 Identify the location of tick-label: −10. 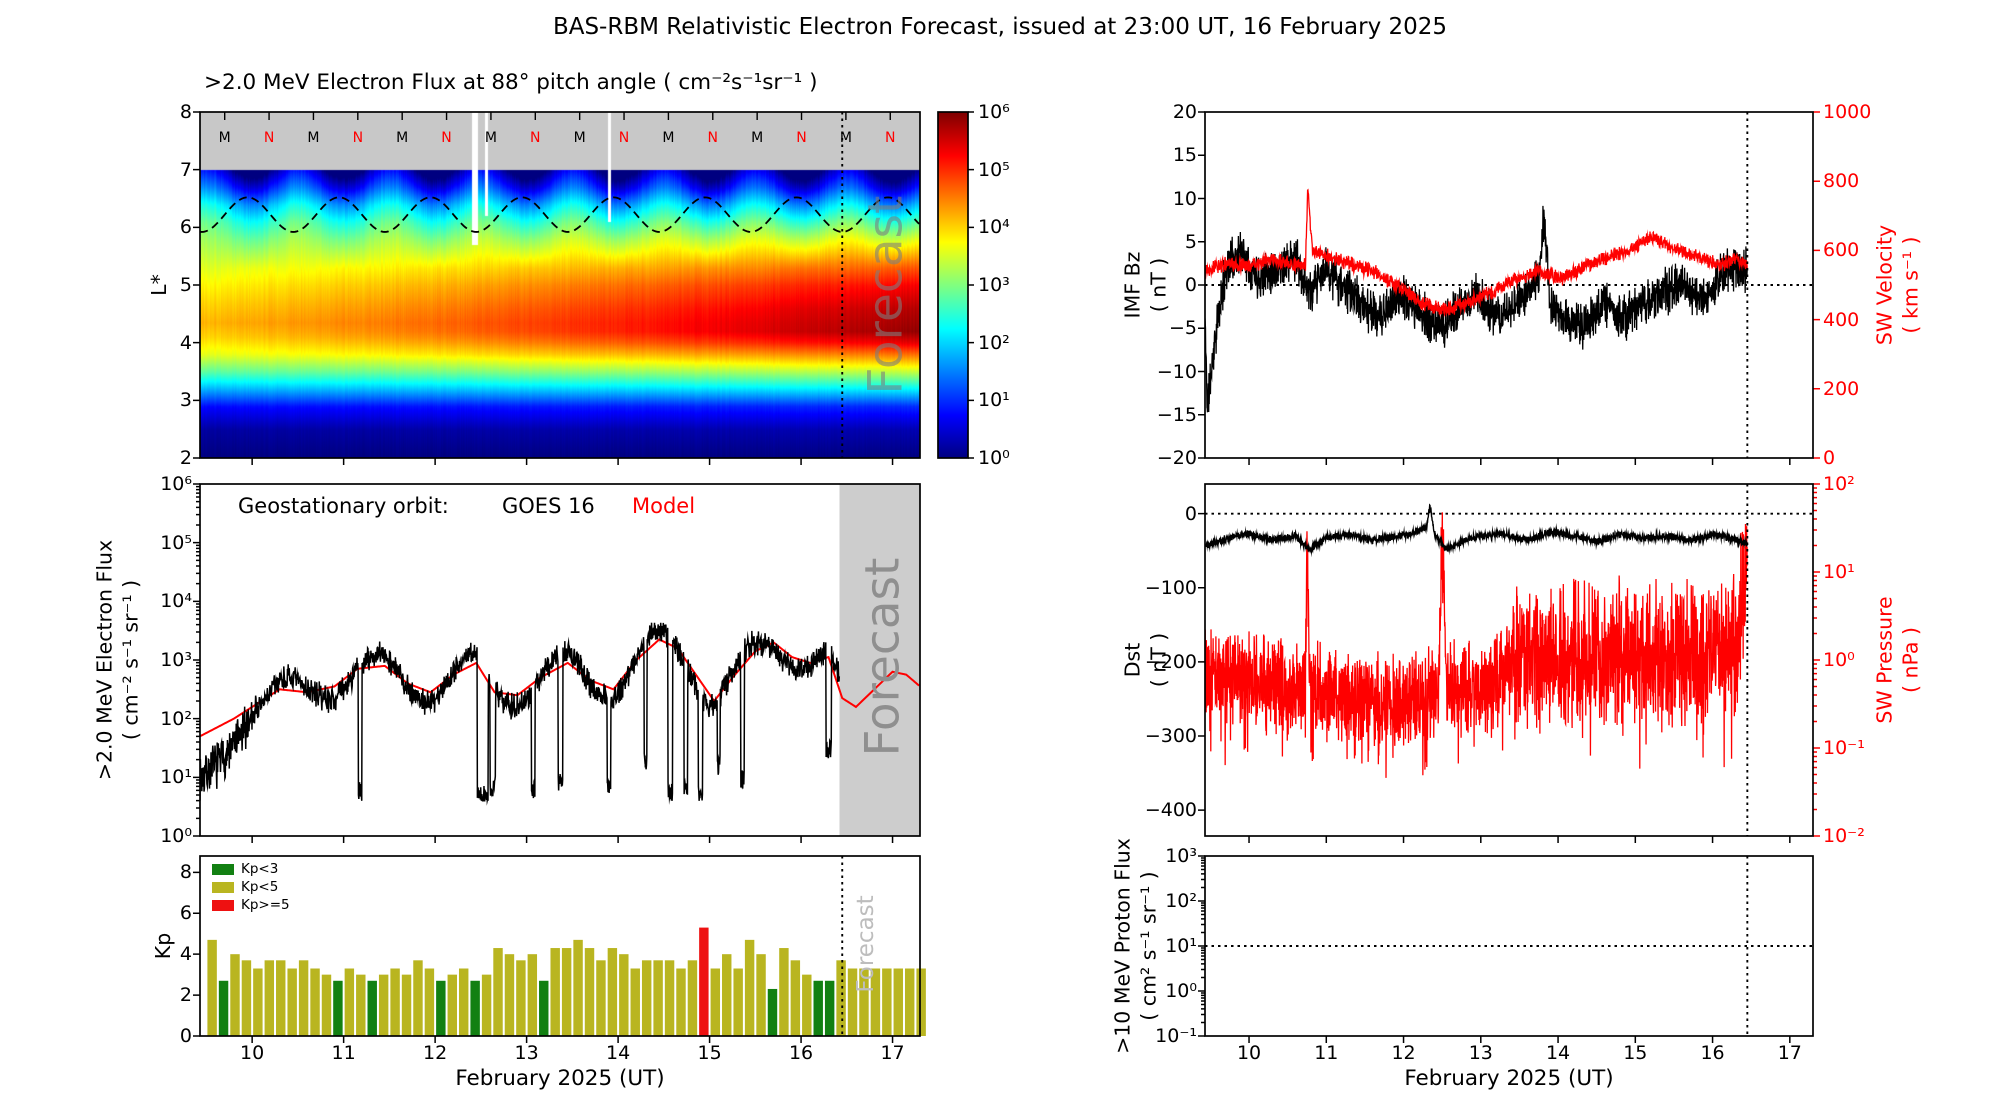
(1176, 371).